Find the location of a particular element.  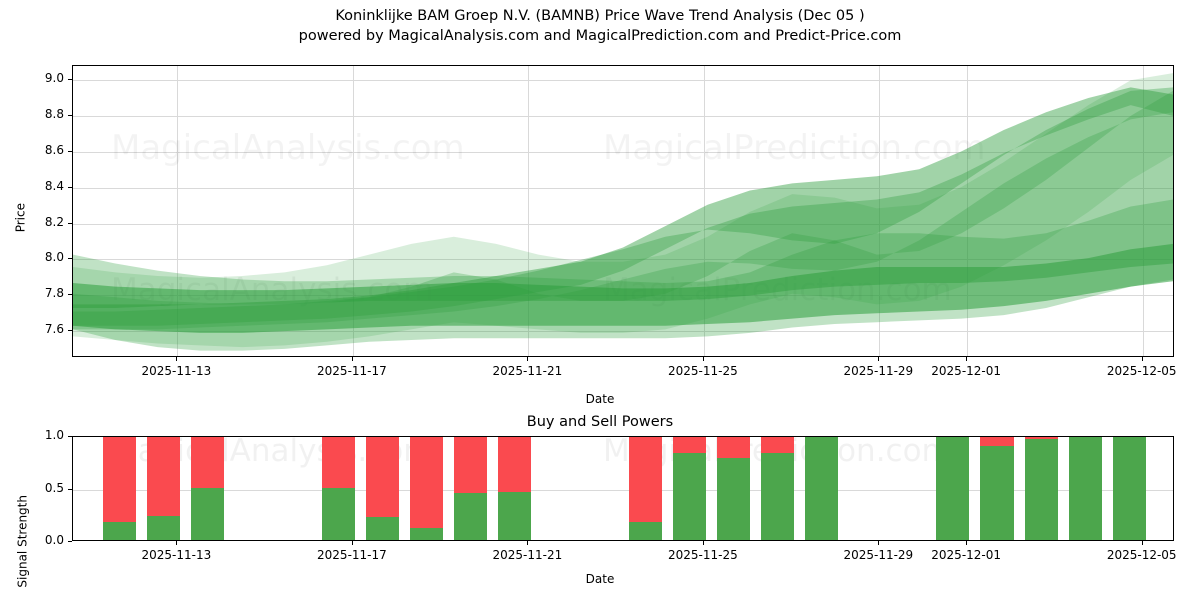

wave-y-tick: 8.6 is located at coordinates (54, 149).